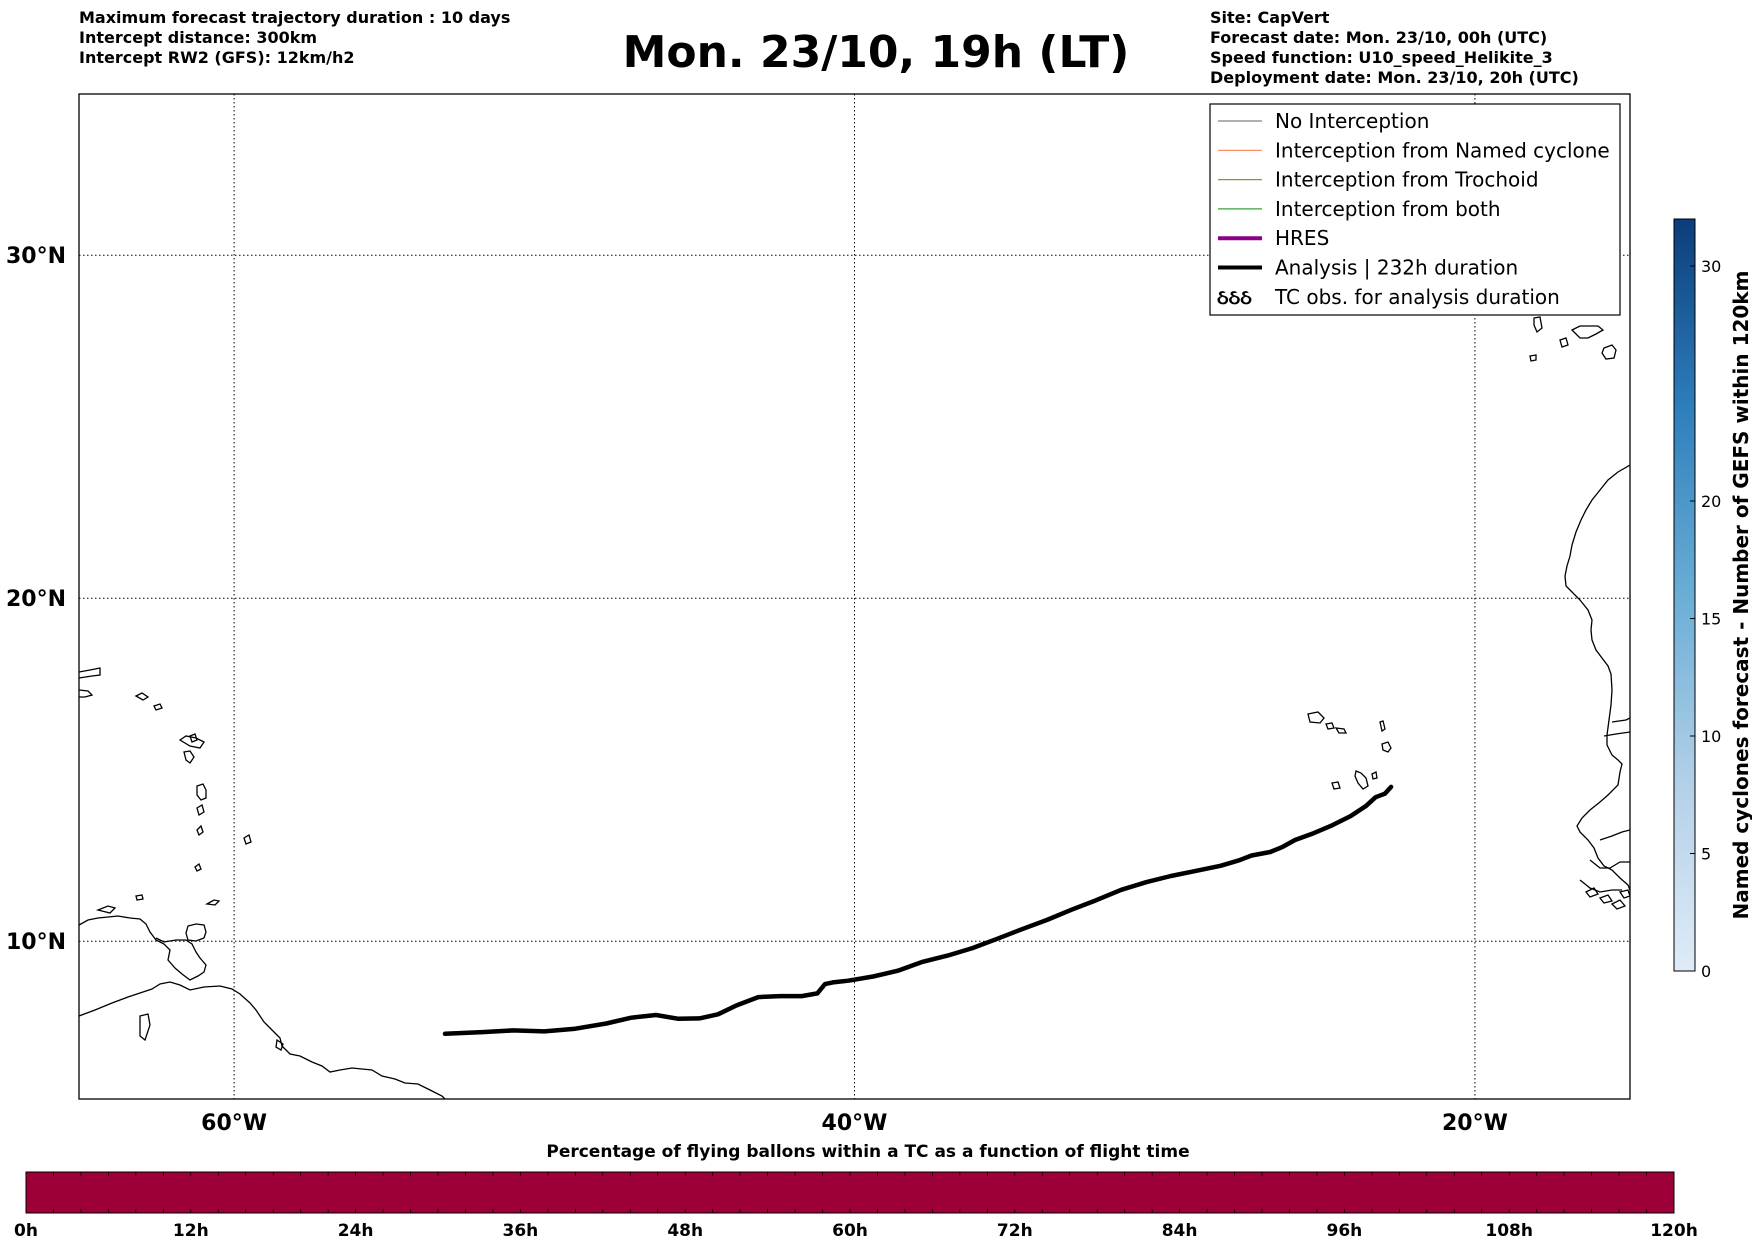  I want to click on coastline-cape-verde-sal, so click(1382, 726).